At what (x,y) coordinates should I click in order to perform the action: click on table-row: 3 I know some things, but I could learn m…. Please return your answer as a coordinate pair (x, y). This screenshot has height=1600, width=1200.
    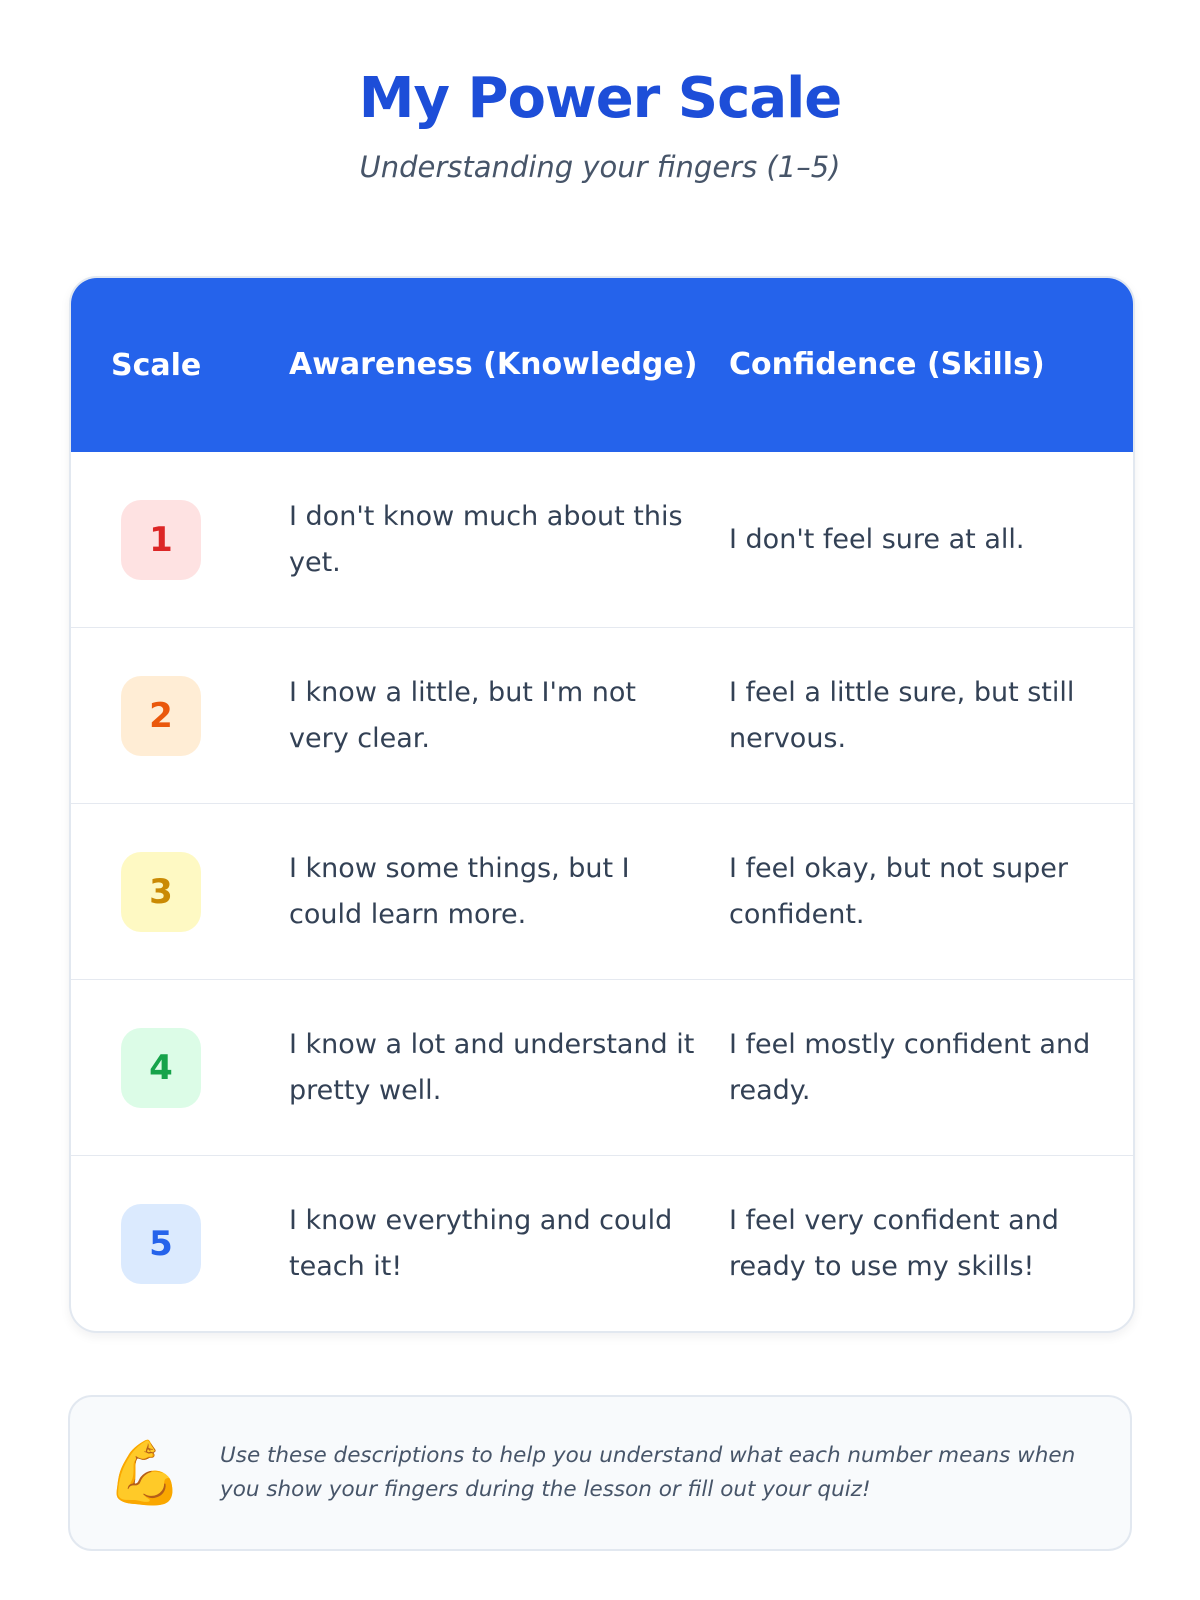
    Looking at the image, I should click on (602, 891).